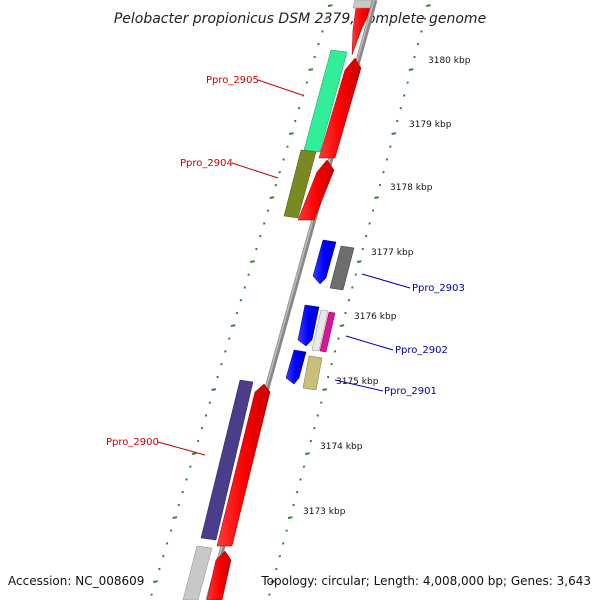  What do you see at coordinates (327, 332) in the screenshot?
I see `gene-box-ppro-2902-pink` at bounding box center [327, 332].